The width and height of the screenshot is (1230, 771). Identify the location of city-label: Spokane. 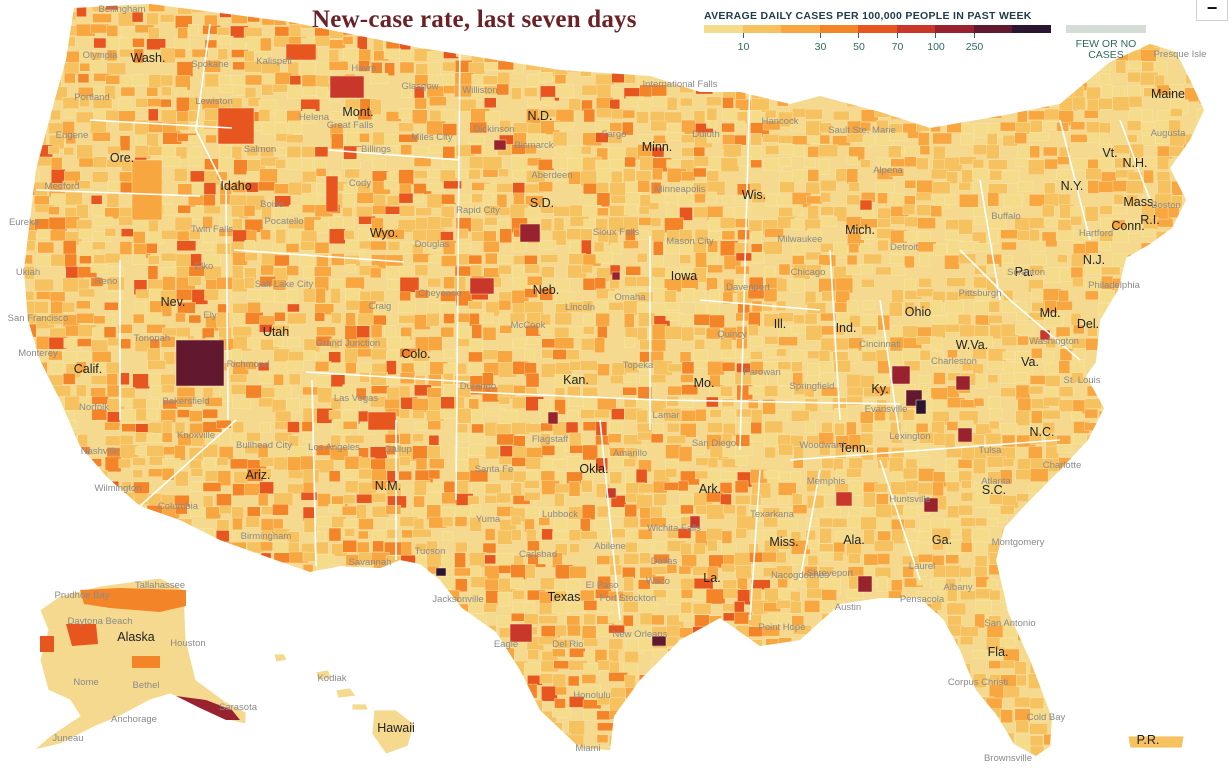
(210, 64).